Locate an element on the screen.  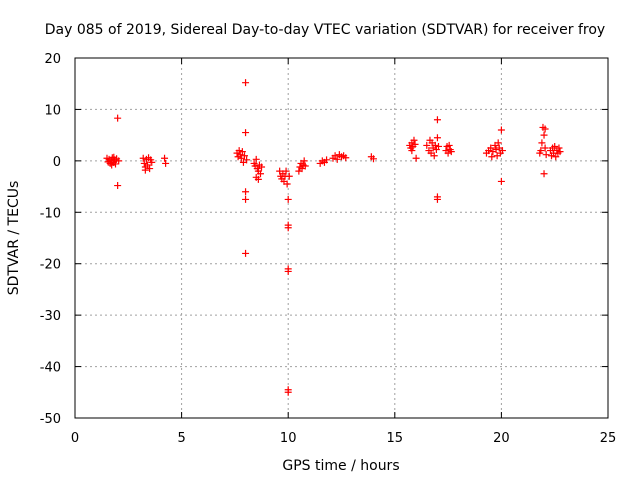
x-tick-label: 5 is located at coordinates (181, 438).